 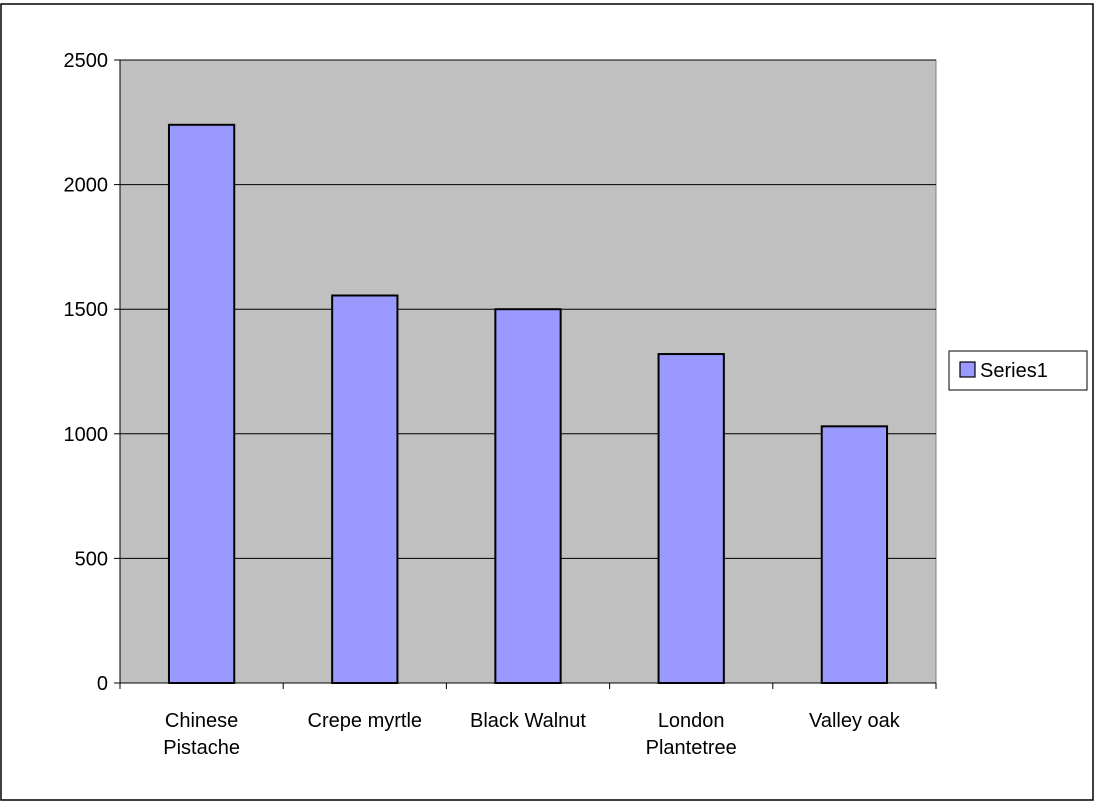 I want to click on x-tick-label: London, so click(x=691, y=721).